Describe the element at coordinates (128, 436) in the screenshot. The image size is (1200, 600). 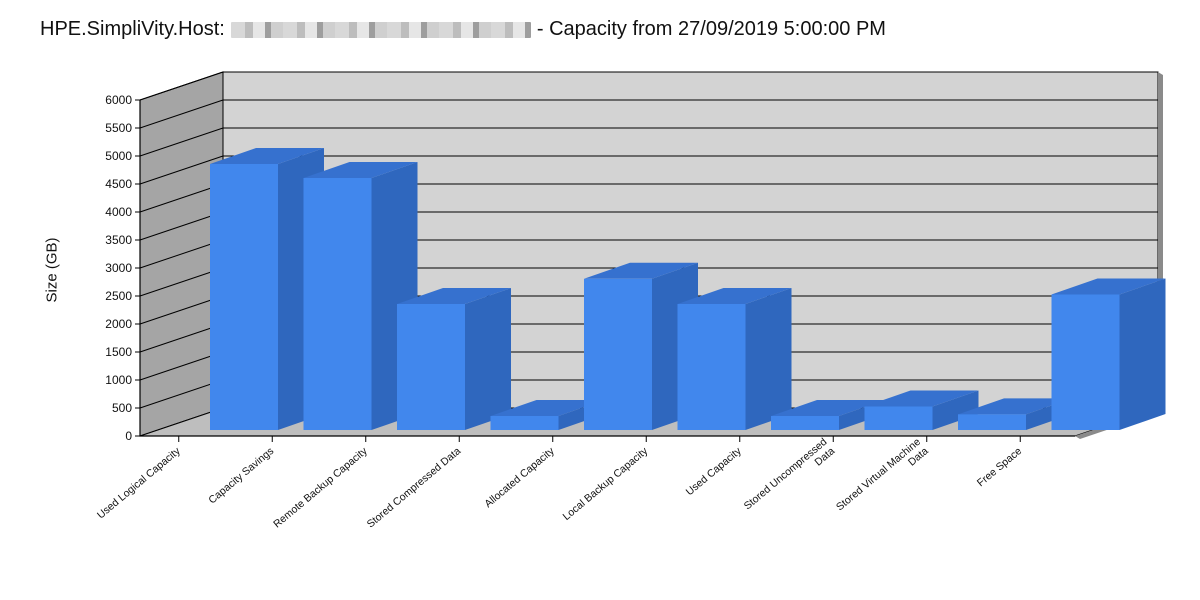
I see `y-tick-label: 0` at that location.